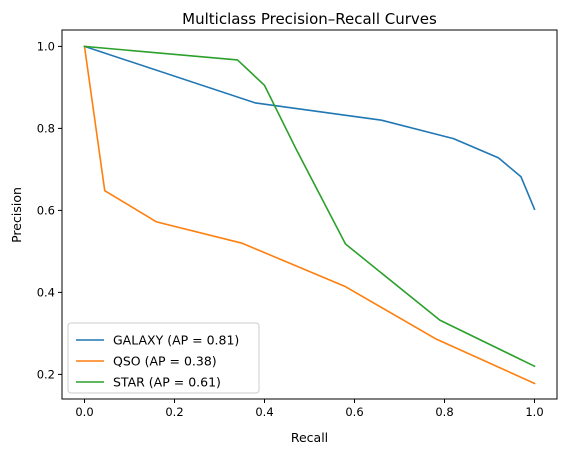 This screenshot has height=455, width=567. Describe the element at coordinates (264, 412) in the screenshot. I see `x-tick-label-2: 0.4` at that location.